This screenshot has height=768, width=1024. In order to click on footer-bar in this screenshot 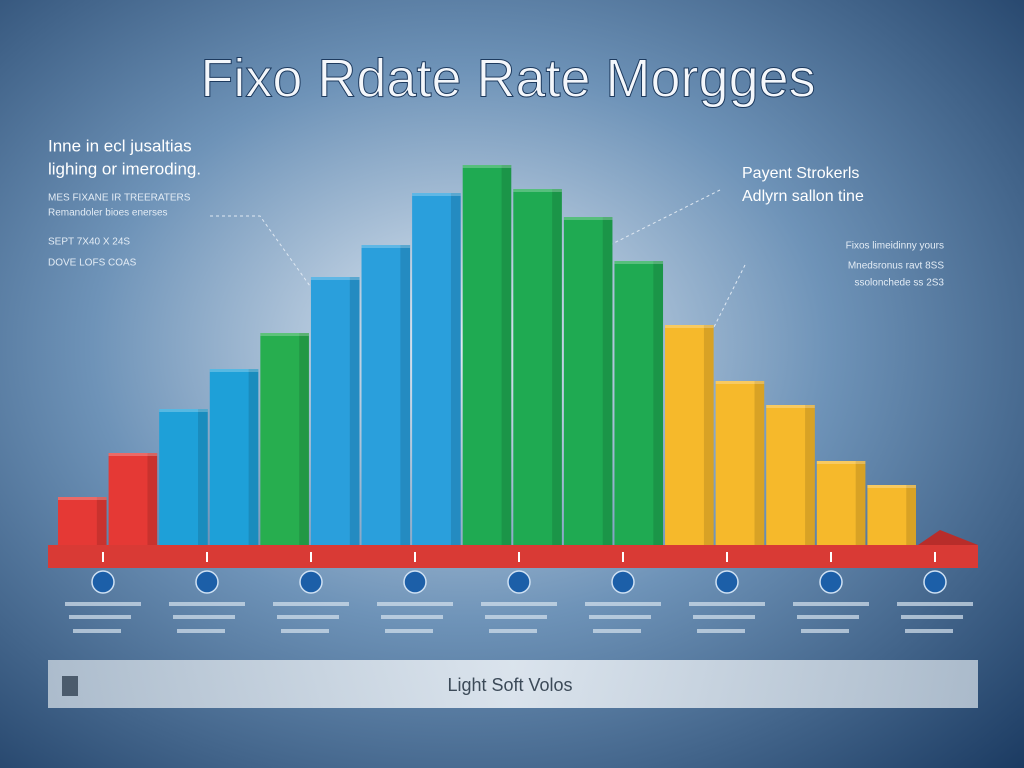, I will do `click(513, 684)`.